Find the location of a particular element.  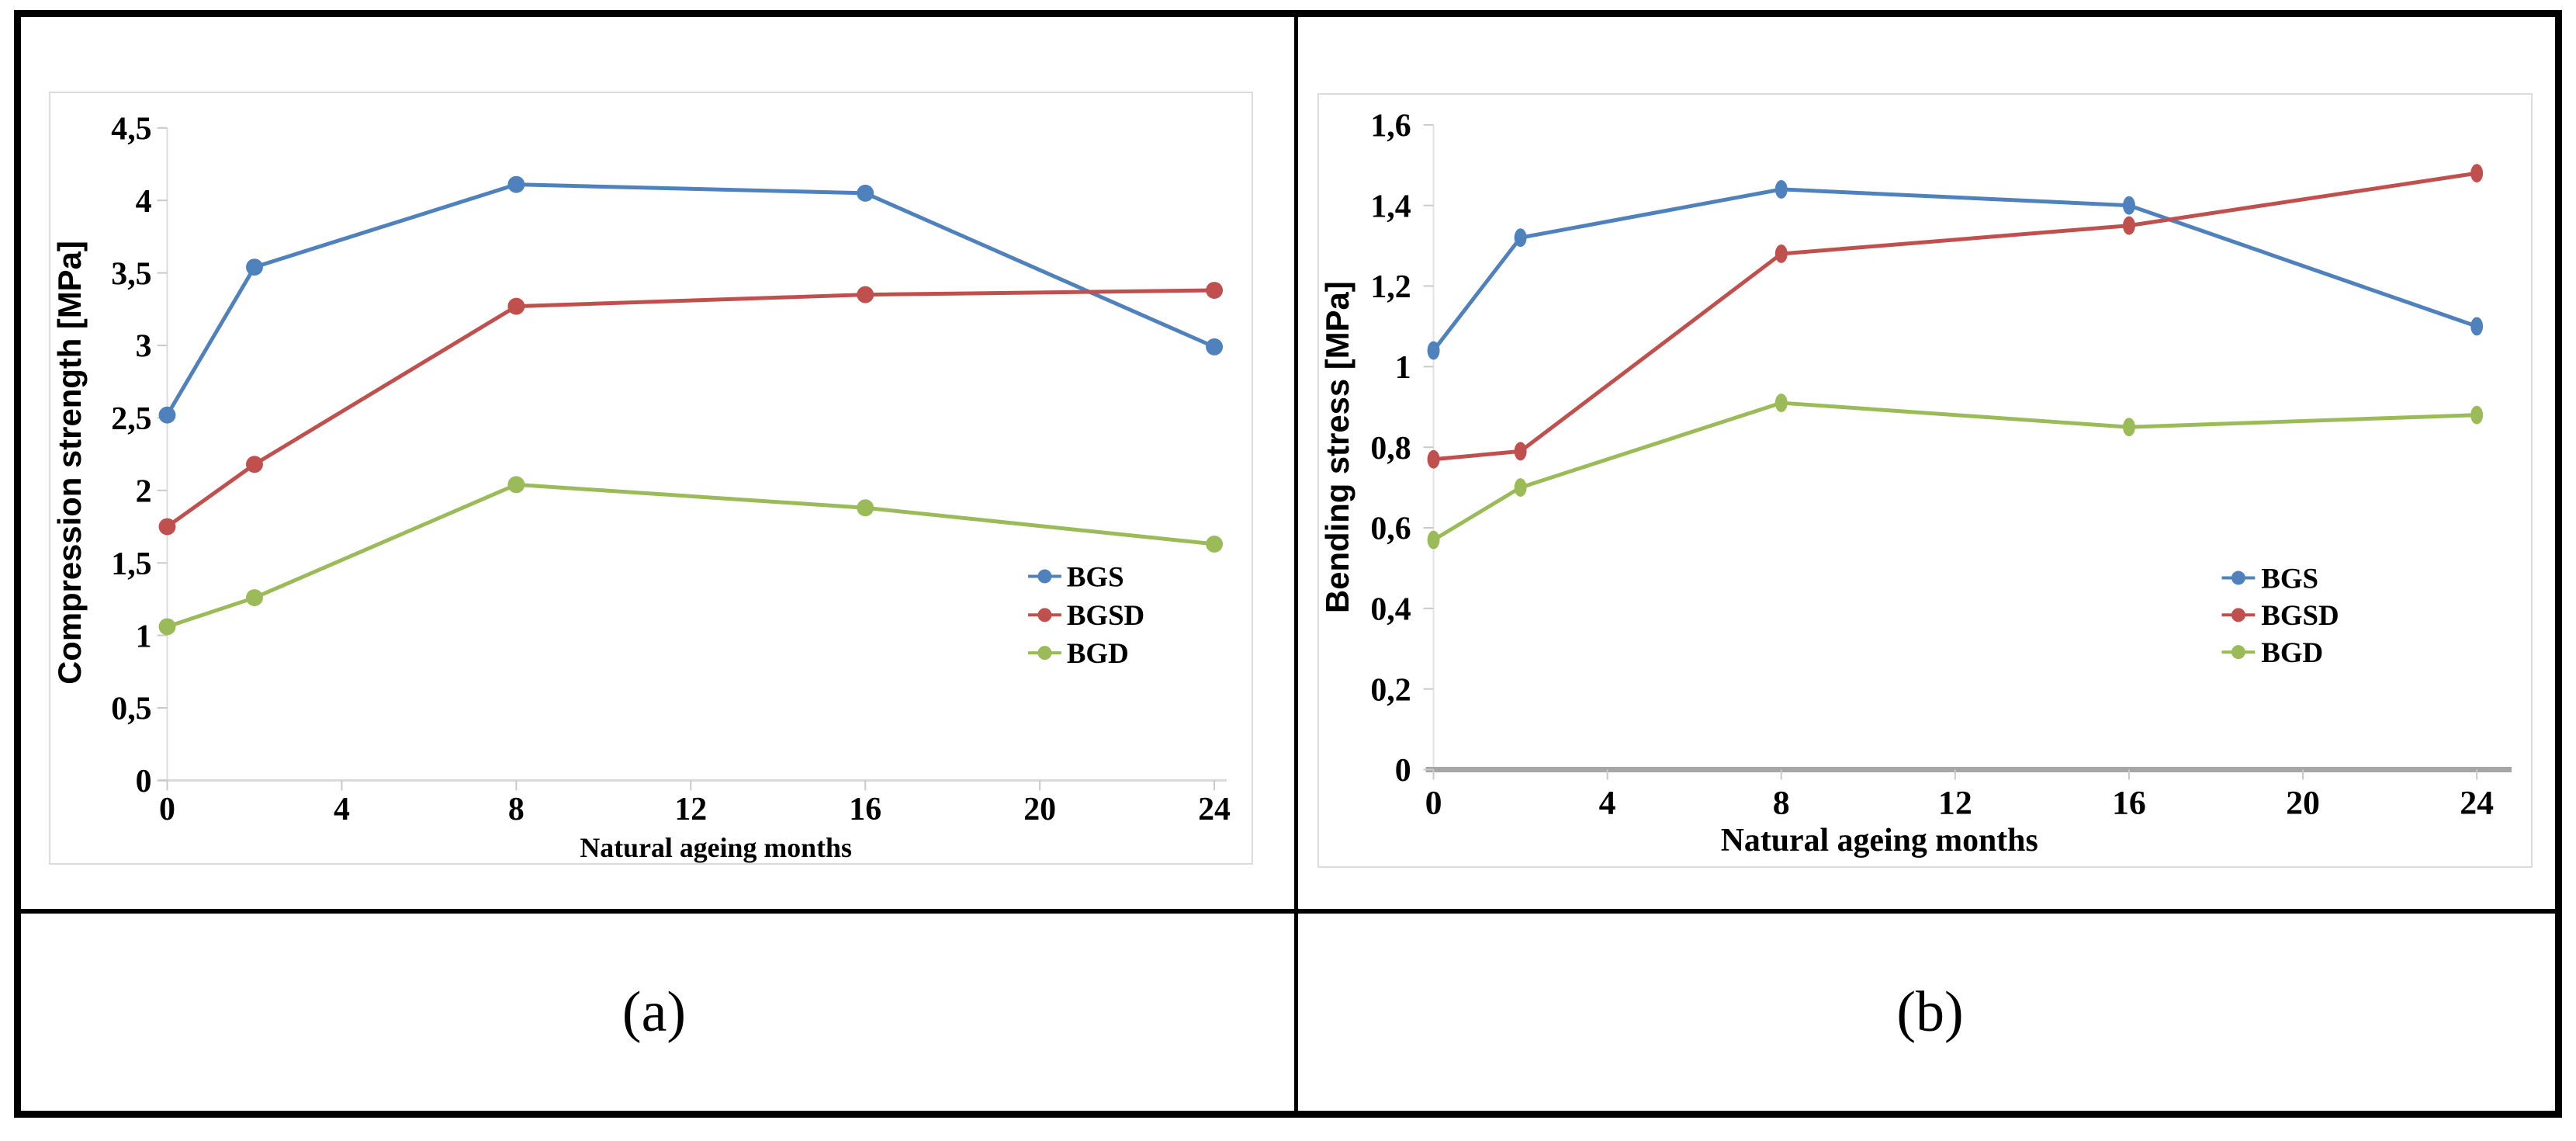

y-axis-title: Compression strength [MPa] is located at coordinates (69, 463).